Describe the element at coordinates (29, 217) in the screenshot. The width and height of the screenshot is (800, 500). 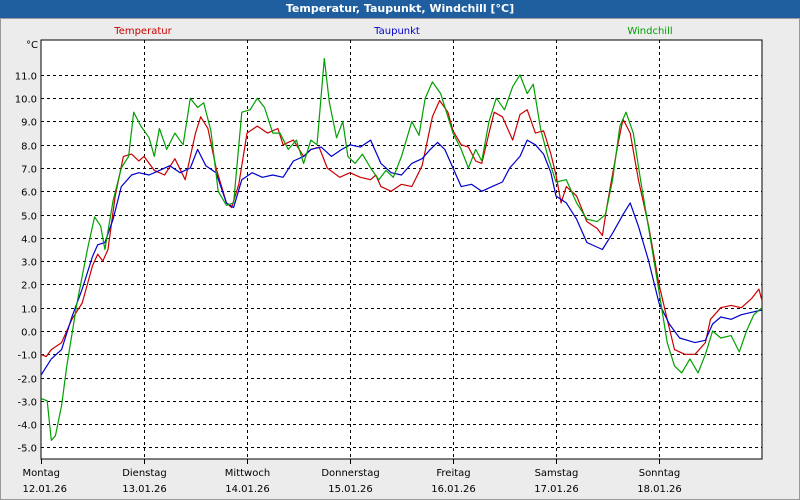
I see `y-tick-label: 5.0` at that location.